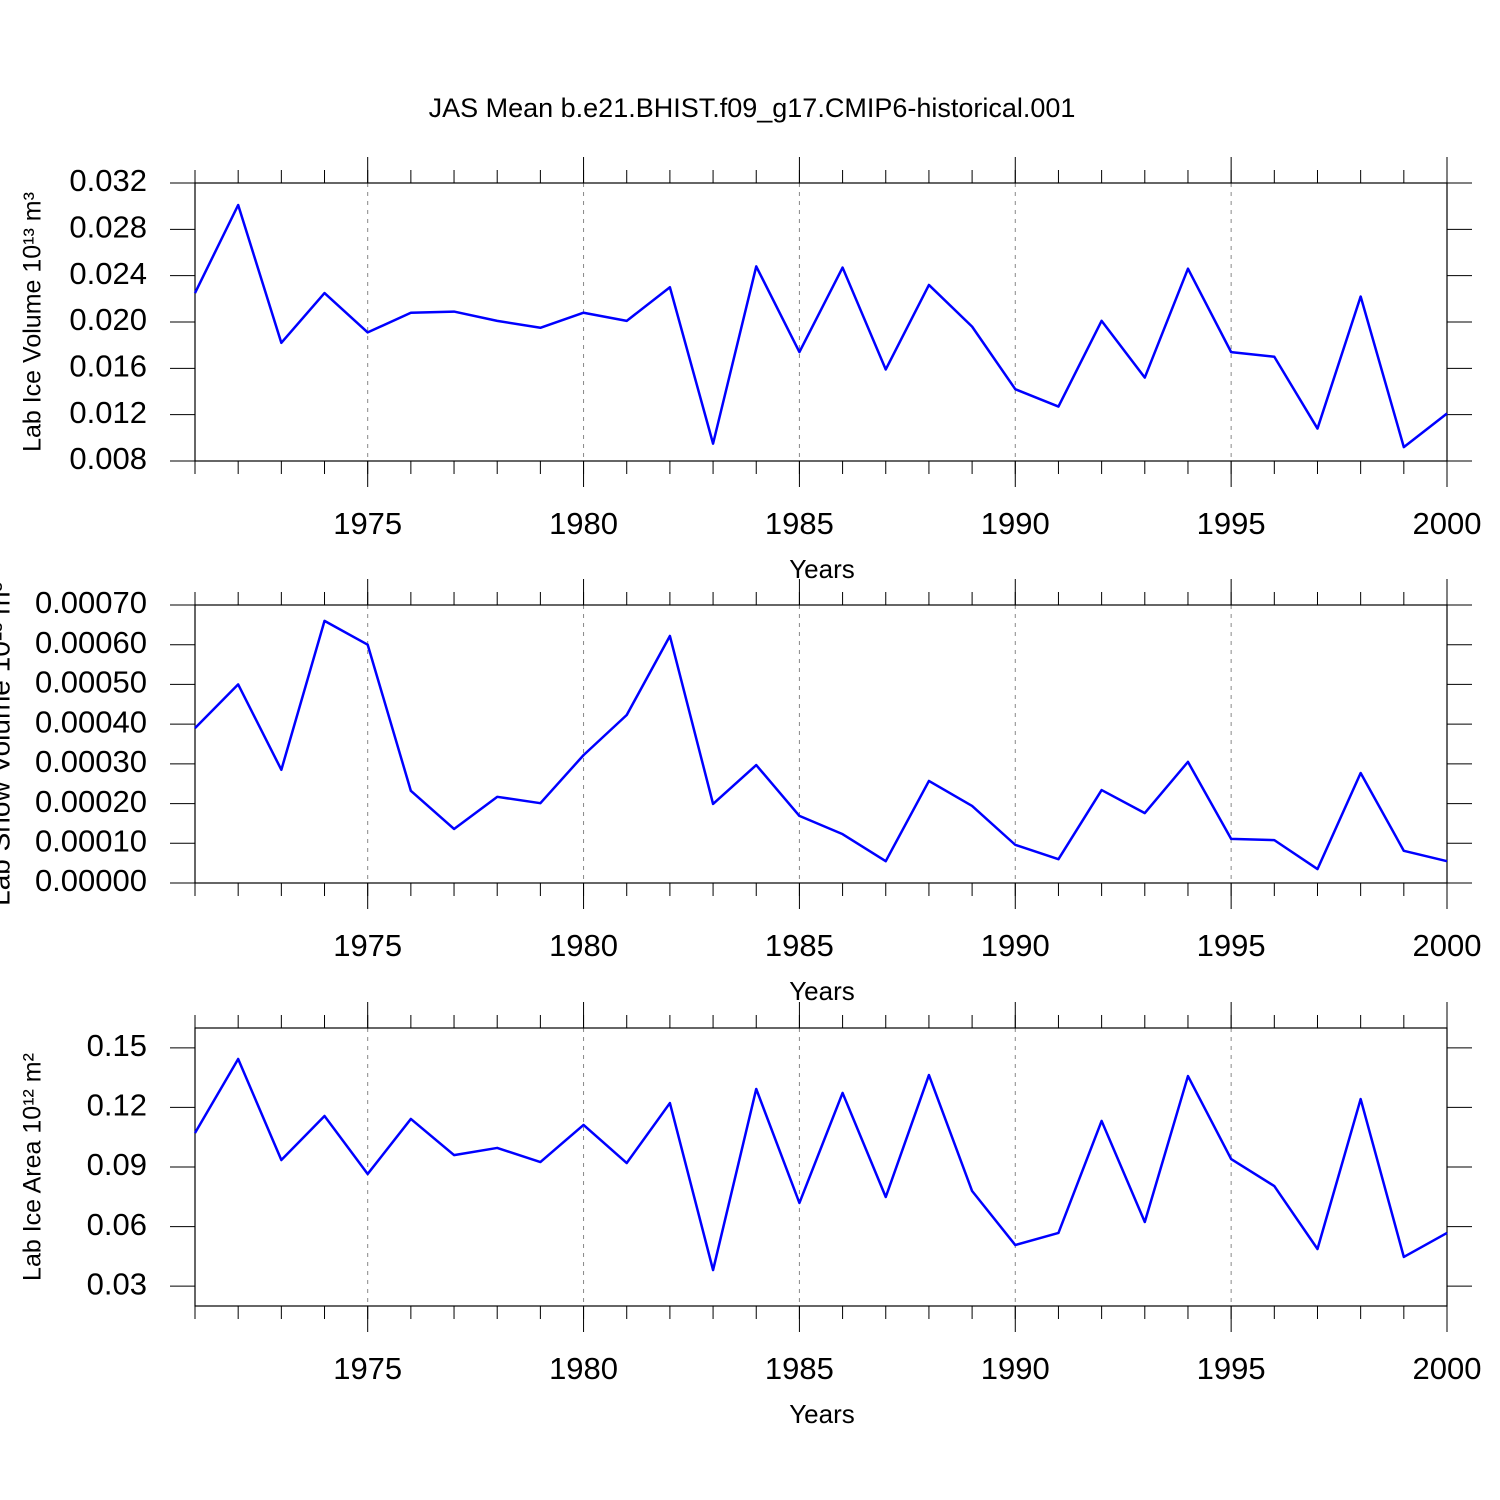  Describe the element at coordinates (91, 642) in the screenshot. I see `y-tick-label: 0.00060` at that location.